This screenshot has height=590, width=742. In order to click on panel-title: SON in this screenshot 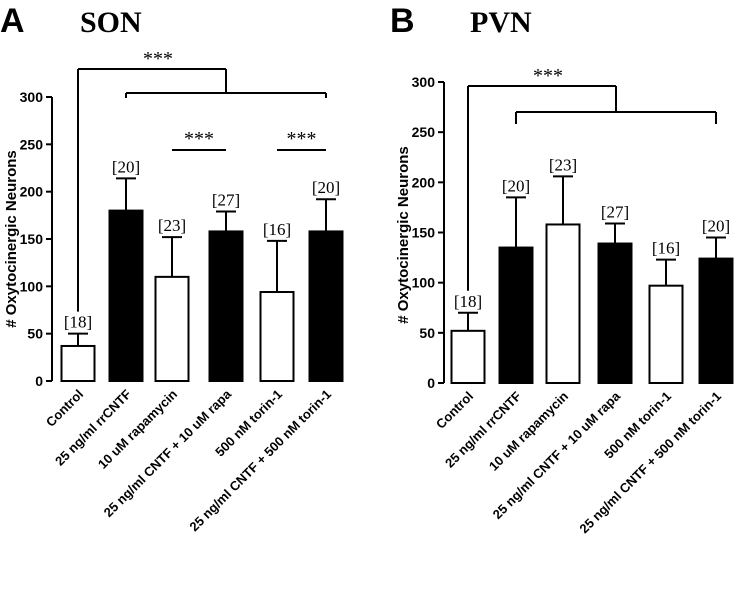, I will do `click(111, 22)`.